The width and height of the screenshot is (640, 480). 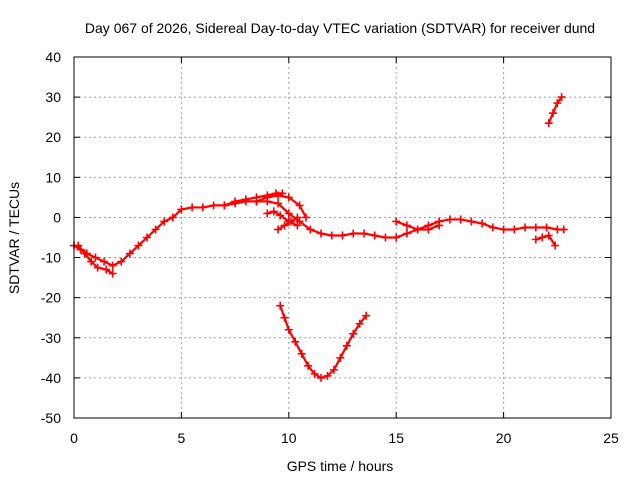 I want to click on y-tick-label: 10, so click(x=53, y=177).